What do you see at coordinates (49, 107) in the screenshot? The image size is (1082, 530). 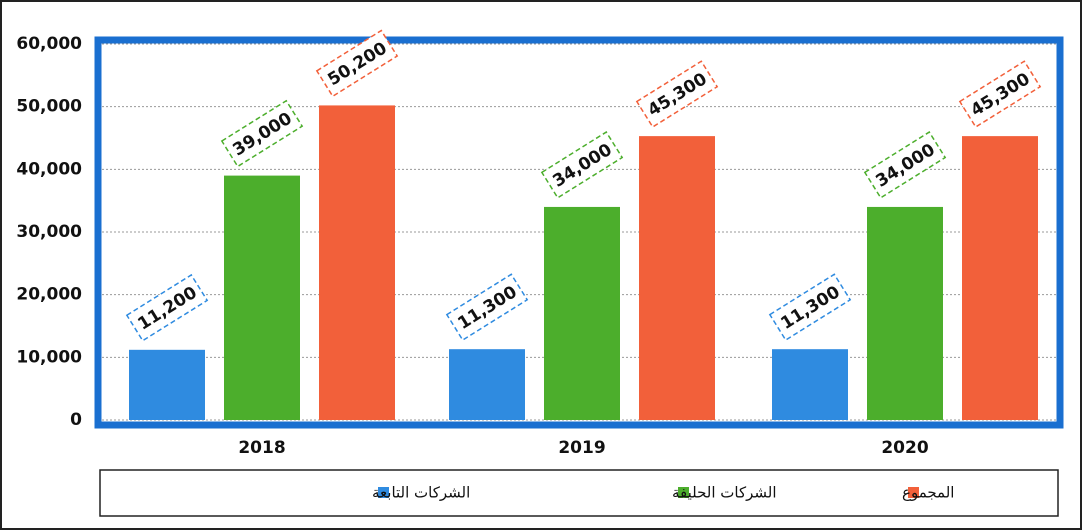 I see `y-tick-label: 50,000` at bounding box center [49, 107].